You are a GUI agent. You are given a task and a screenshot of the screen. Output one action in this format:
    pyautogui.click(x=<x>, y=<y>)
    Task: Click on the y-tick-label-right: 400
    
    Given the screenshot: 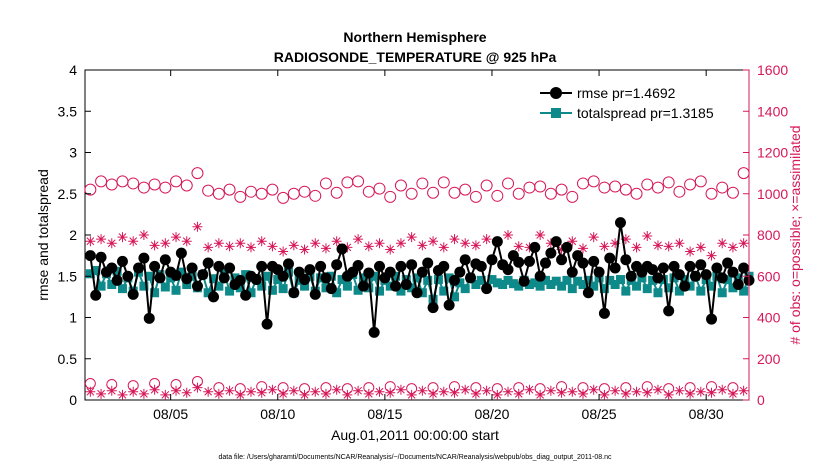 What is the action you would take?
    pyautogui.click(x=769, y=318)
    